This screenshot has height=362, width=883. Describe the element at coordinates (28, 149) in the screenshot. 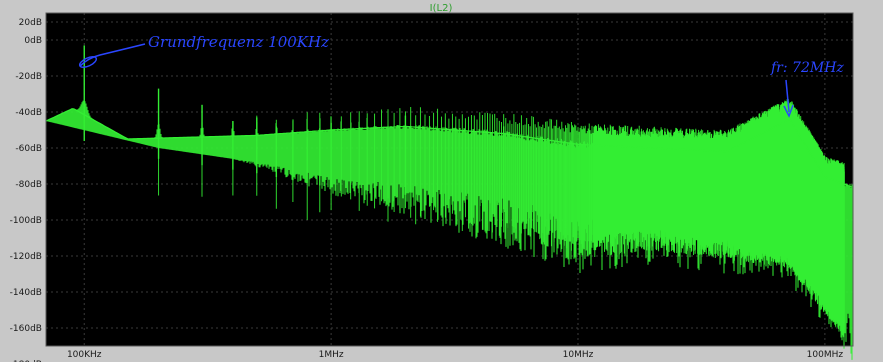

I see `y-tick-label: -60dB` at that location.